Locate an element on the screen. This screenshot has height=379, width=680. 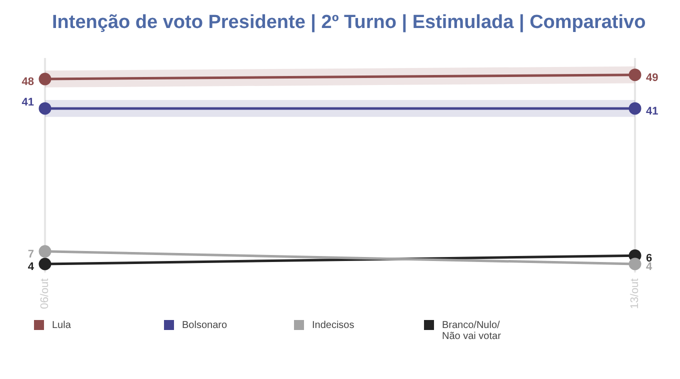
data-label: 7 is located at coordinates (31, 254).